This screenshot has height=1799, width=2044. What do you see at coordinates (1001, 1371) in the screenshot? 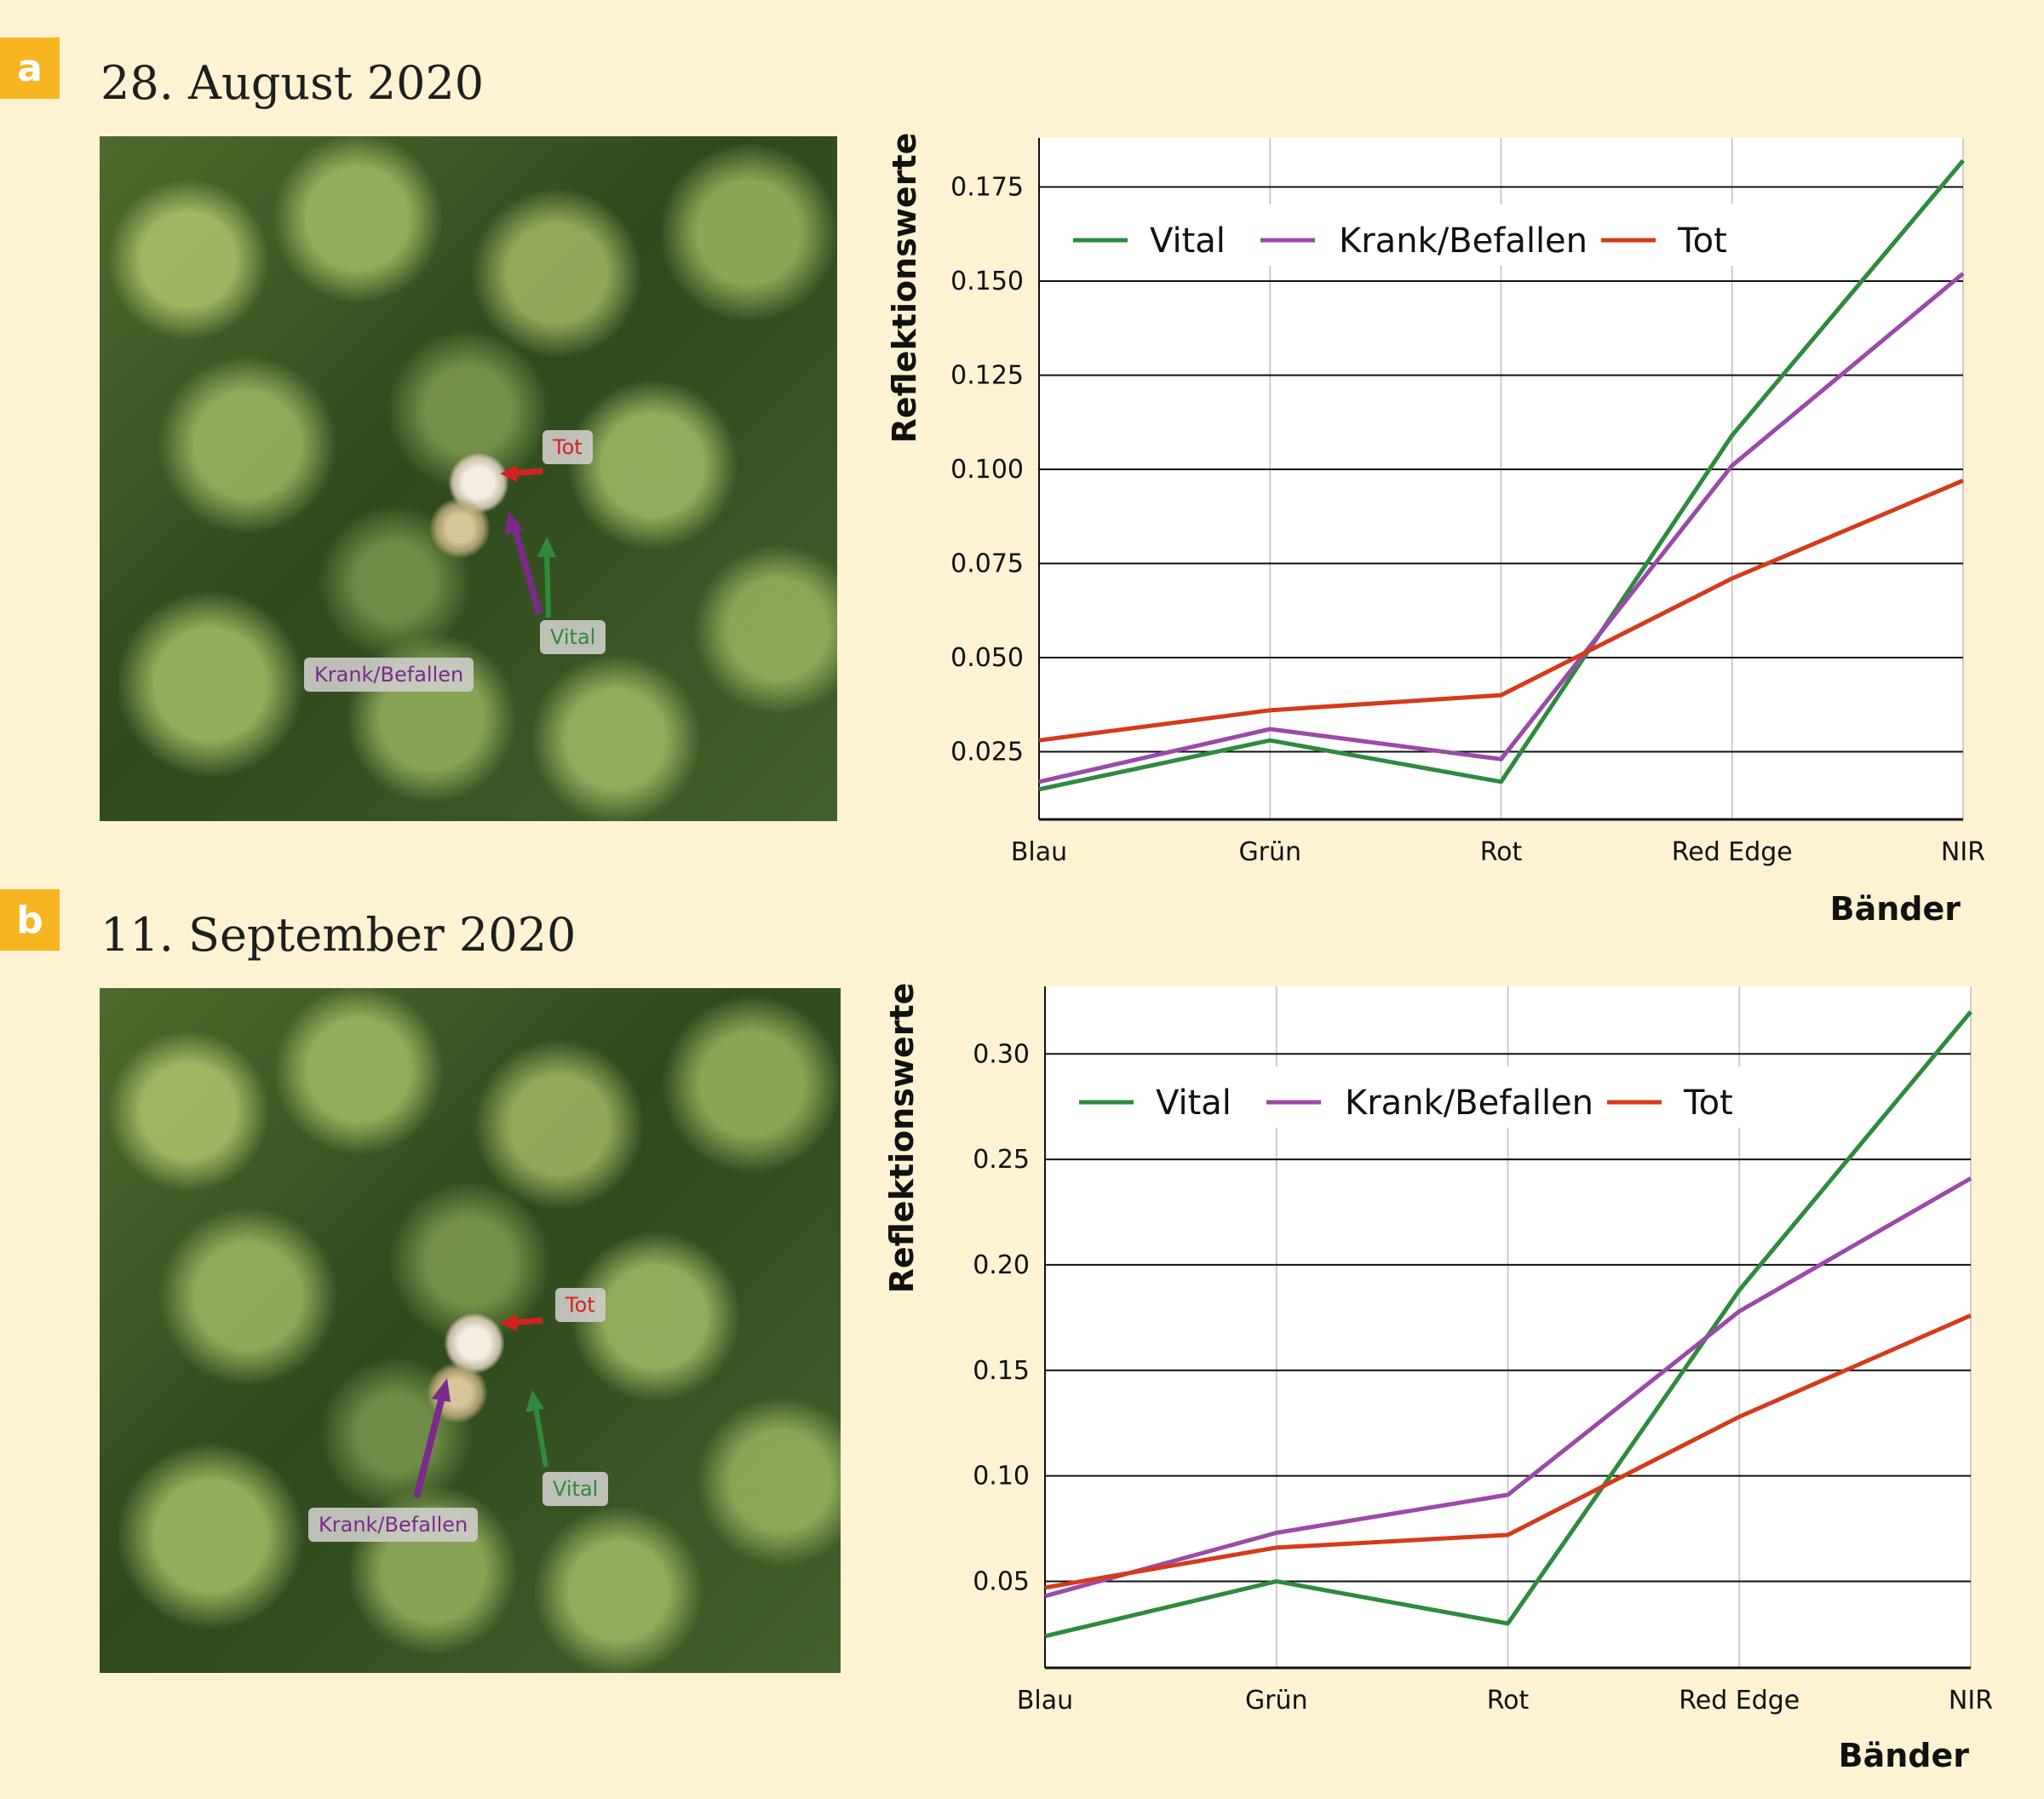
I see `y-tick-label: 0.15` at bounding box center [1001, 1371].